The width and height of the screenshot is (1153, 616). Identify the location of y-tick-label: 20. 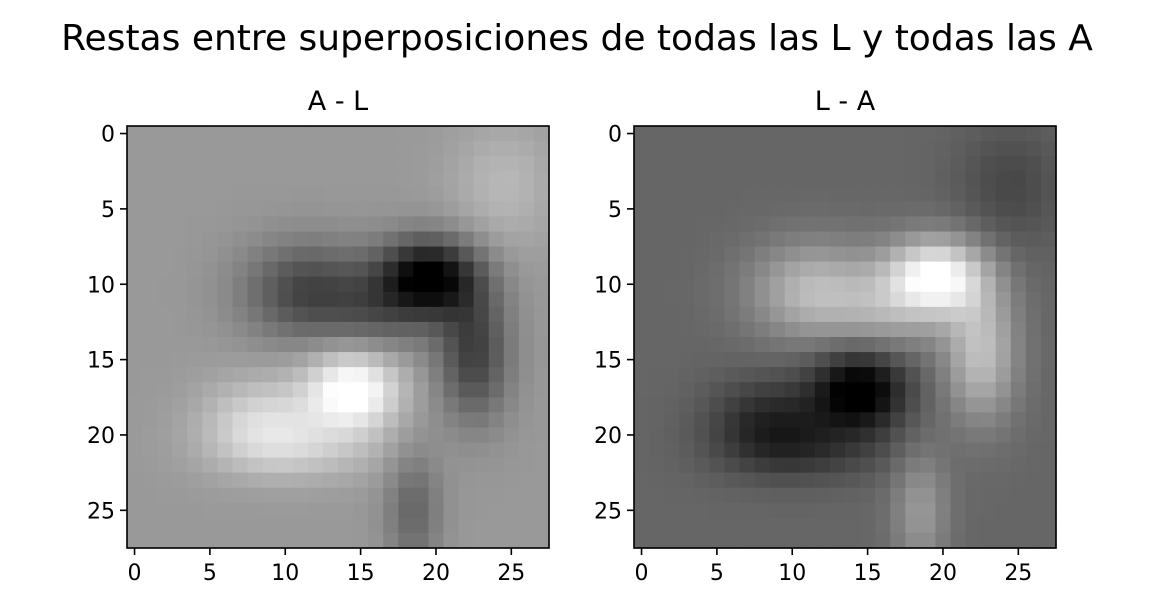
(101, 436).